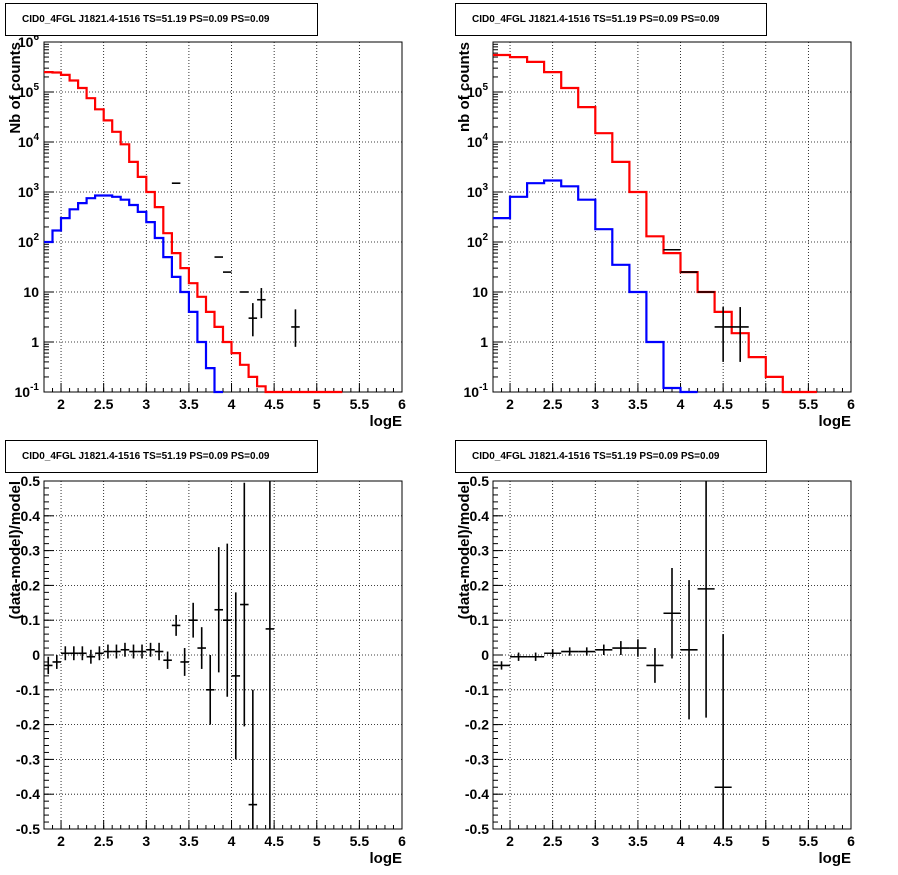 Image resolution: width=898 pixels, height=875 pixels. Describe the element at coordinates (15, 88) in the screenshot. I see `y-axis-label: Nb of counts` at that location.